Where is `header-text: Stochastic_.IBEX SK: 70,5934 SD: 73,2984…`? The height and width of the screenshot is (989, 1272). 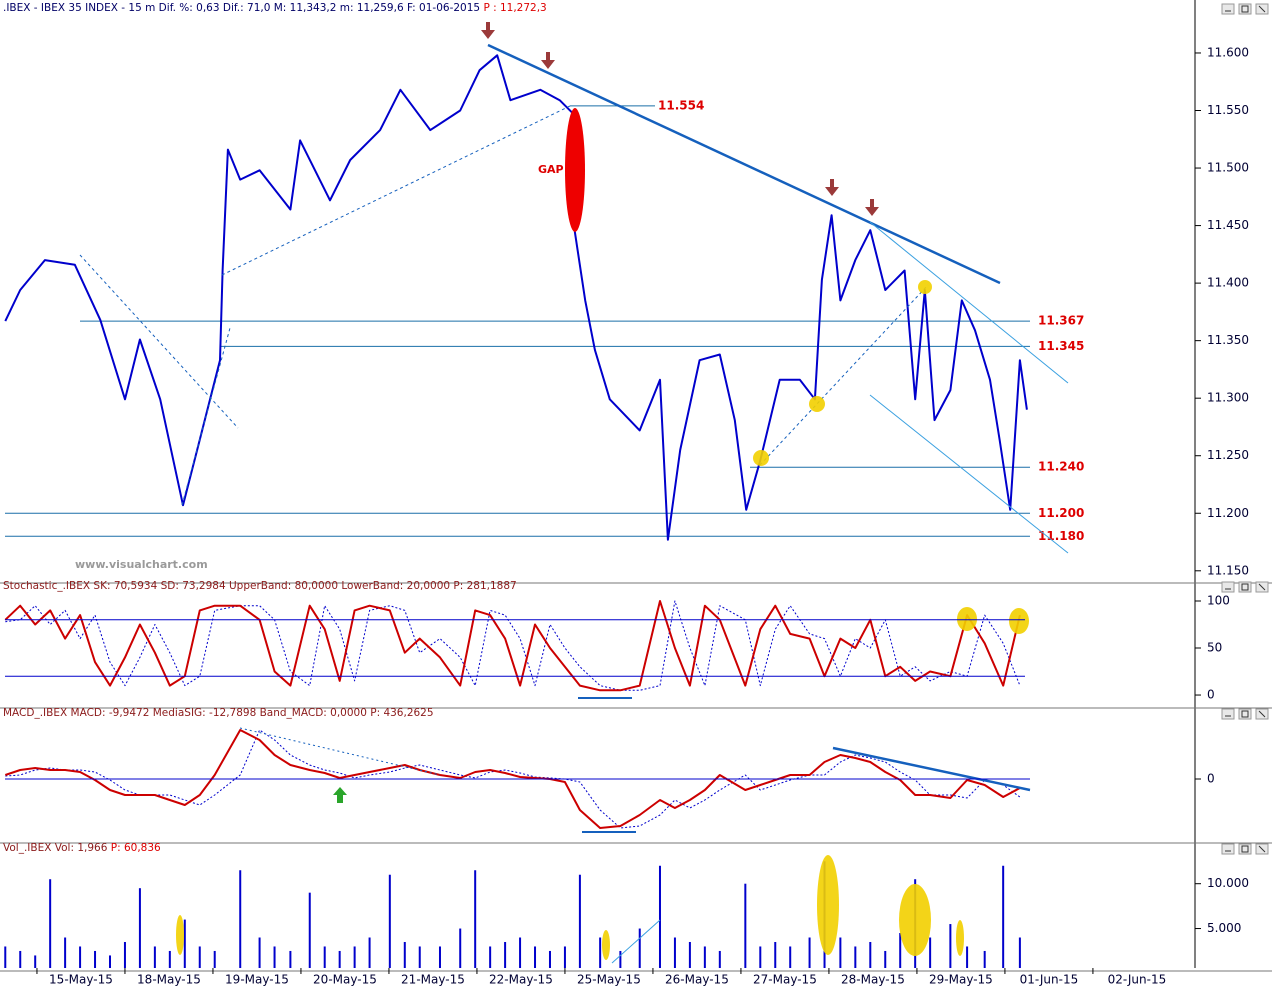
header-text: Stochastic_.IBEX SK: 70,5934 SD: 73,2984… is located at coordinates (260, 586).